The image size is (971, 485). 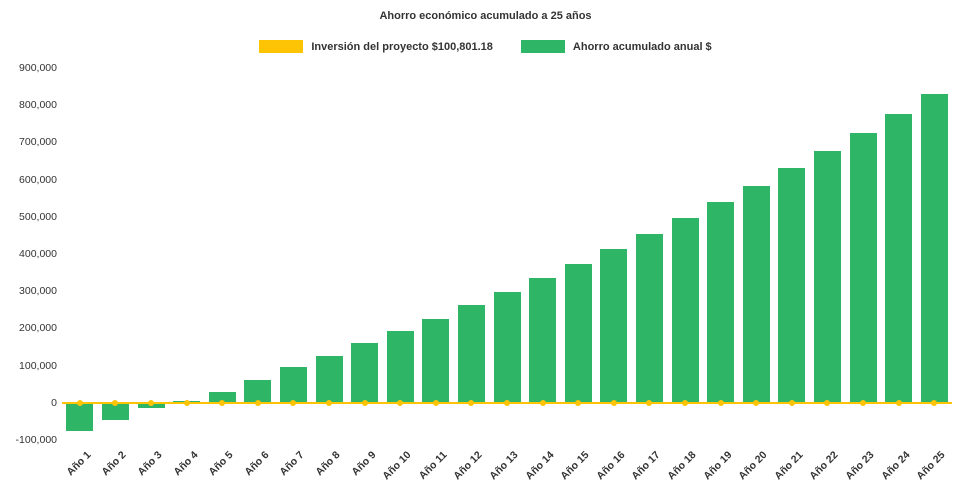 What do you see at coordinates (257, 464) in the screenshot?
I see `x-axis-label: Año 6` at bounding box center [257, 464].